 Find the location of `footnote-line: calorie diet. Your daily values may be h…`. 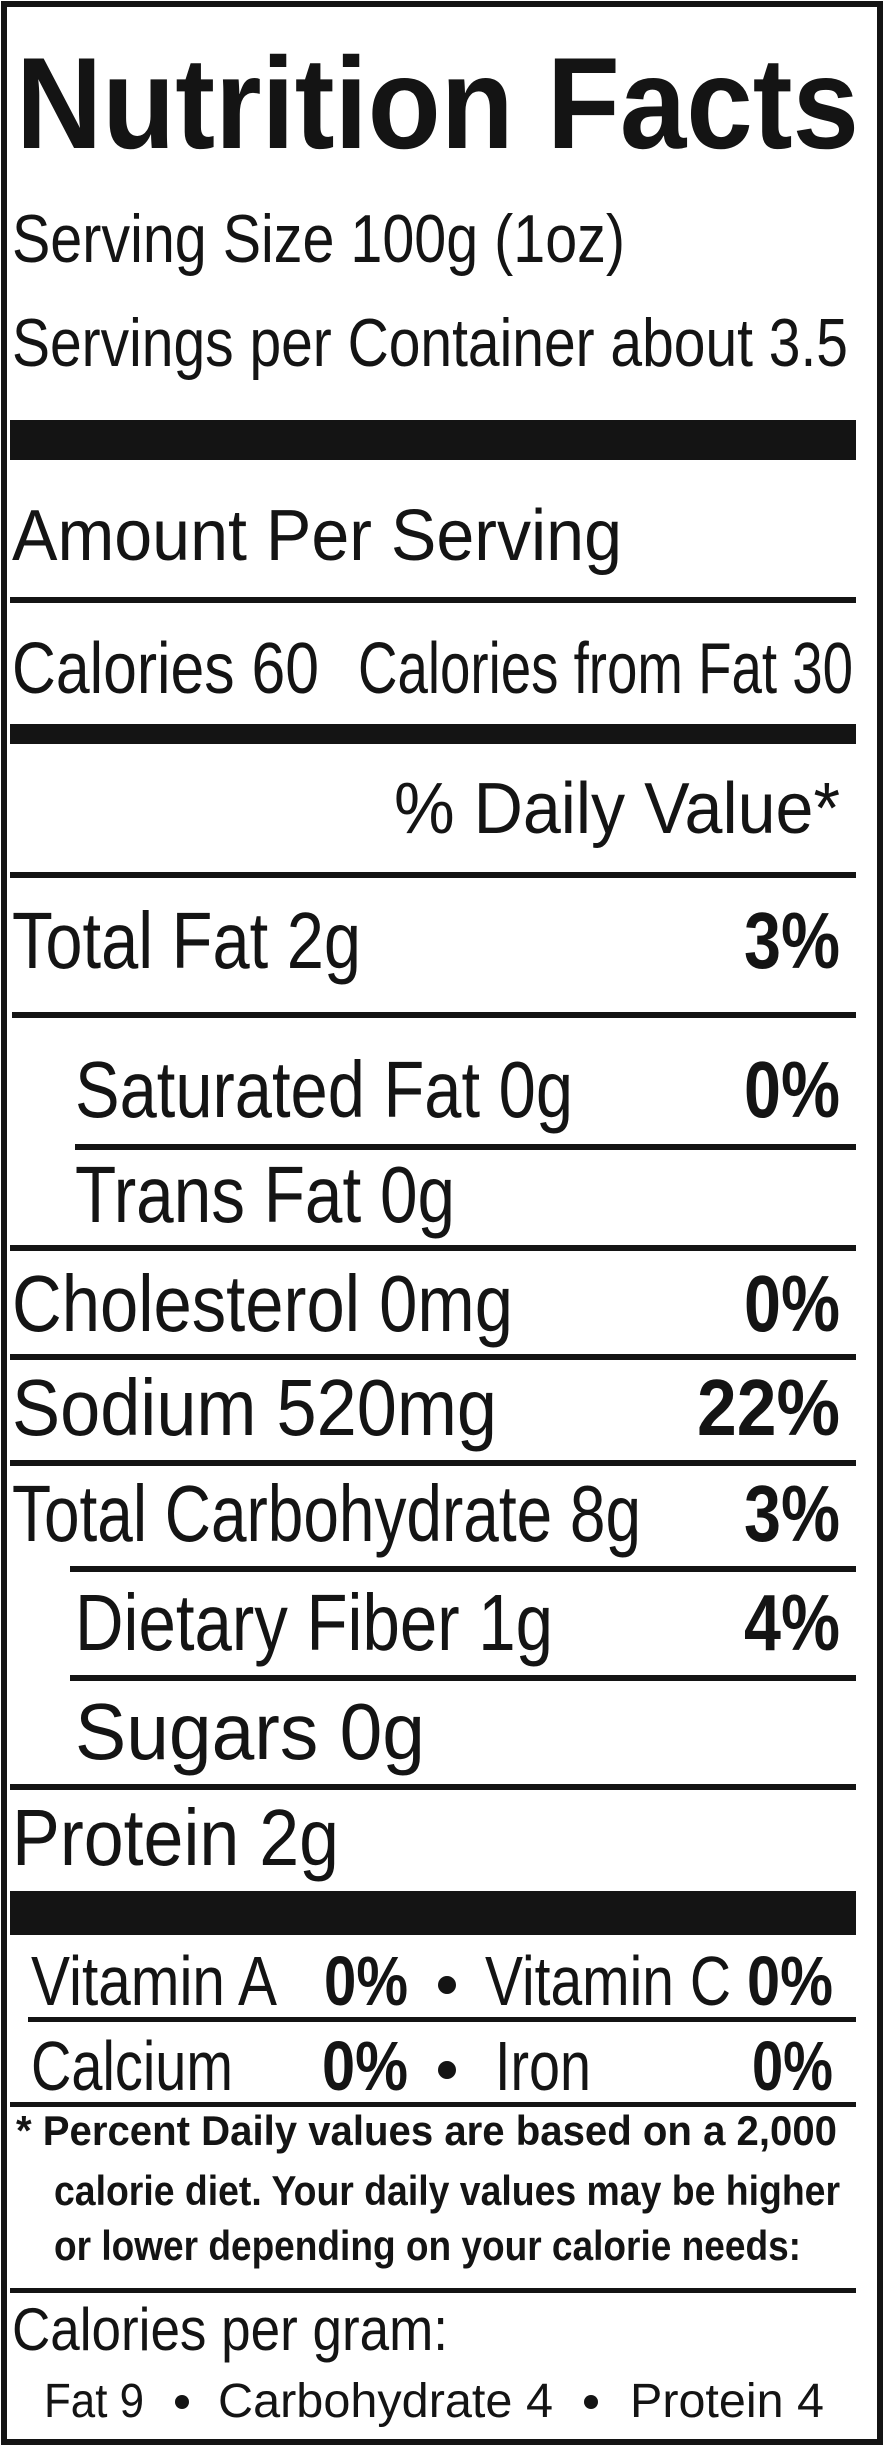

footnote-line: calorie diet. Your daily values may be h… is located at coordinates (447, 2190).